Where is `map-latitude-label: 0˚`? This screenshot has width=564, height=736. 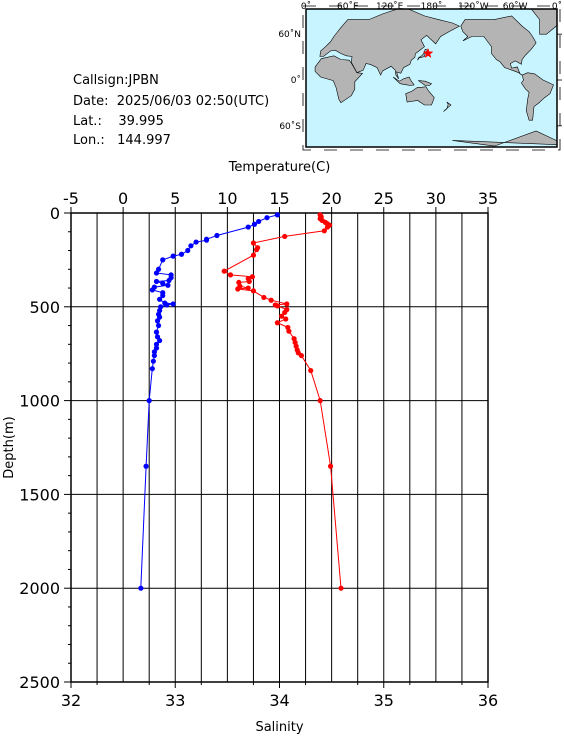
map-latitude-label: 0˚ is located at coordinates (296, 80).